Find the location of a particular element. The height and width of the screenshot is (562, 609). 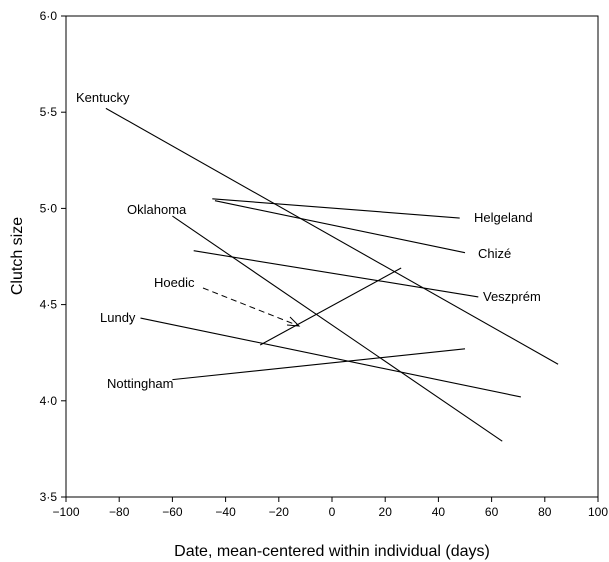

y-tick-label: 5·5 is located at coordinates (49, 112).